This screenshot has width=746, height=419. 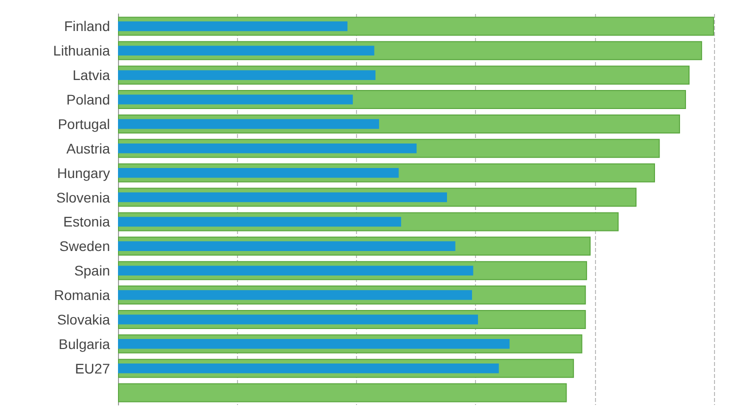 What do you see at coordinates (91, 75) in the screenshot?
I see `y-tick-label: Latvia` at bounding box center [91, 75].